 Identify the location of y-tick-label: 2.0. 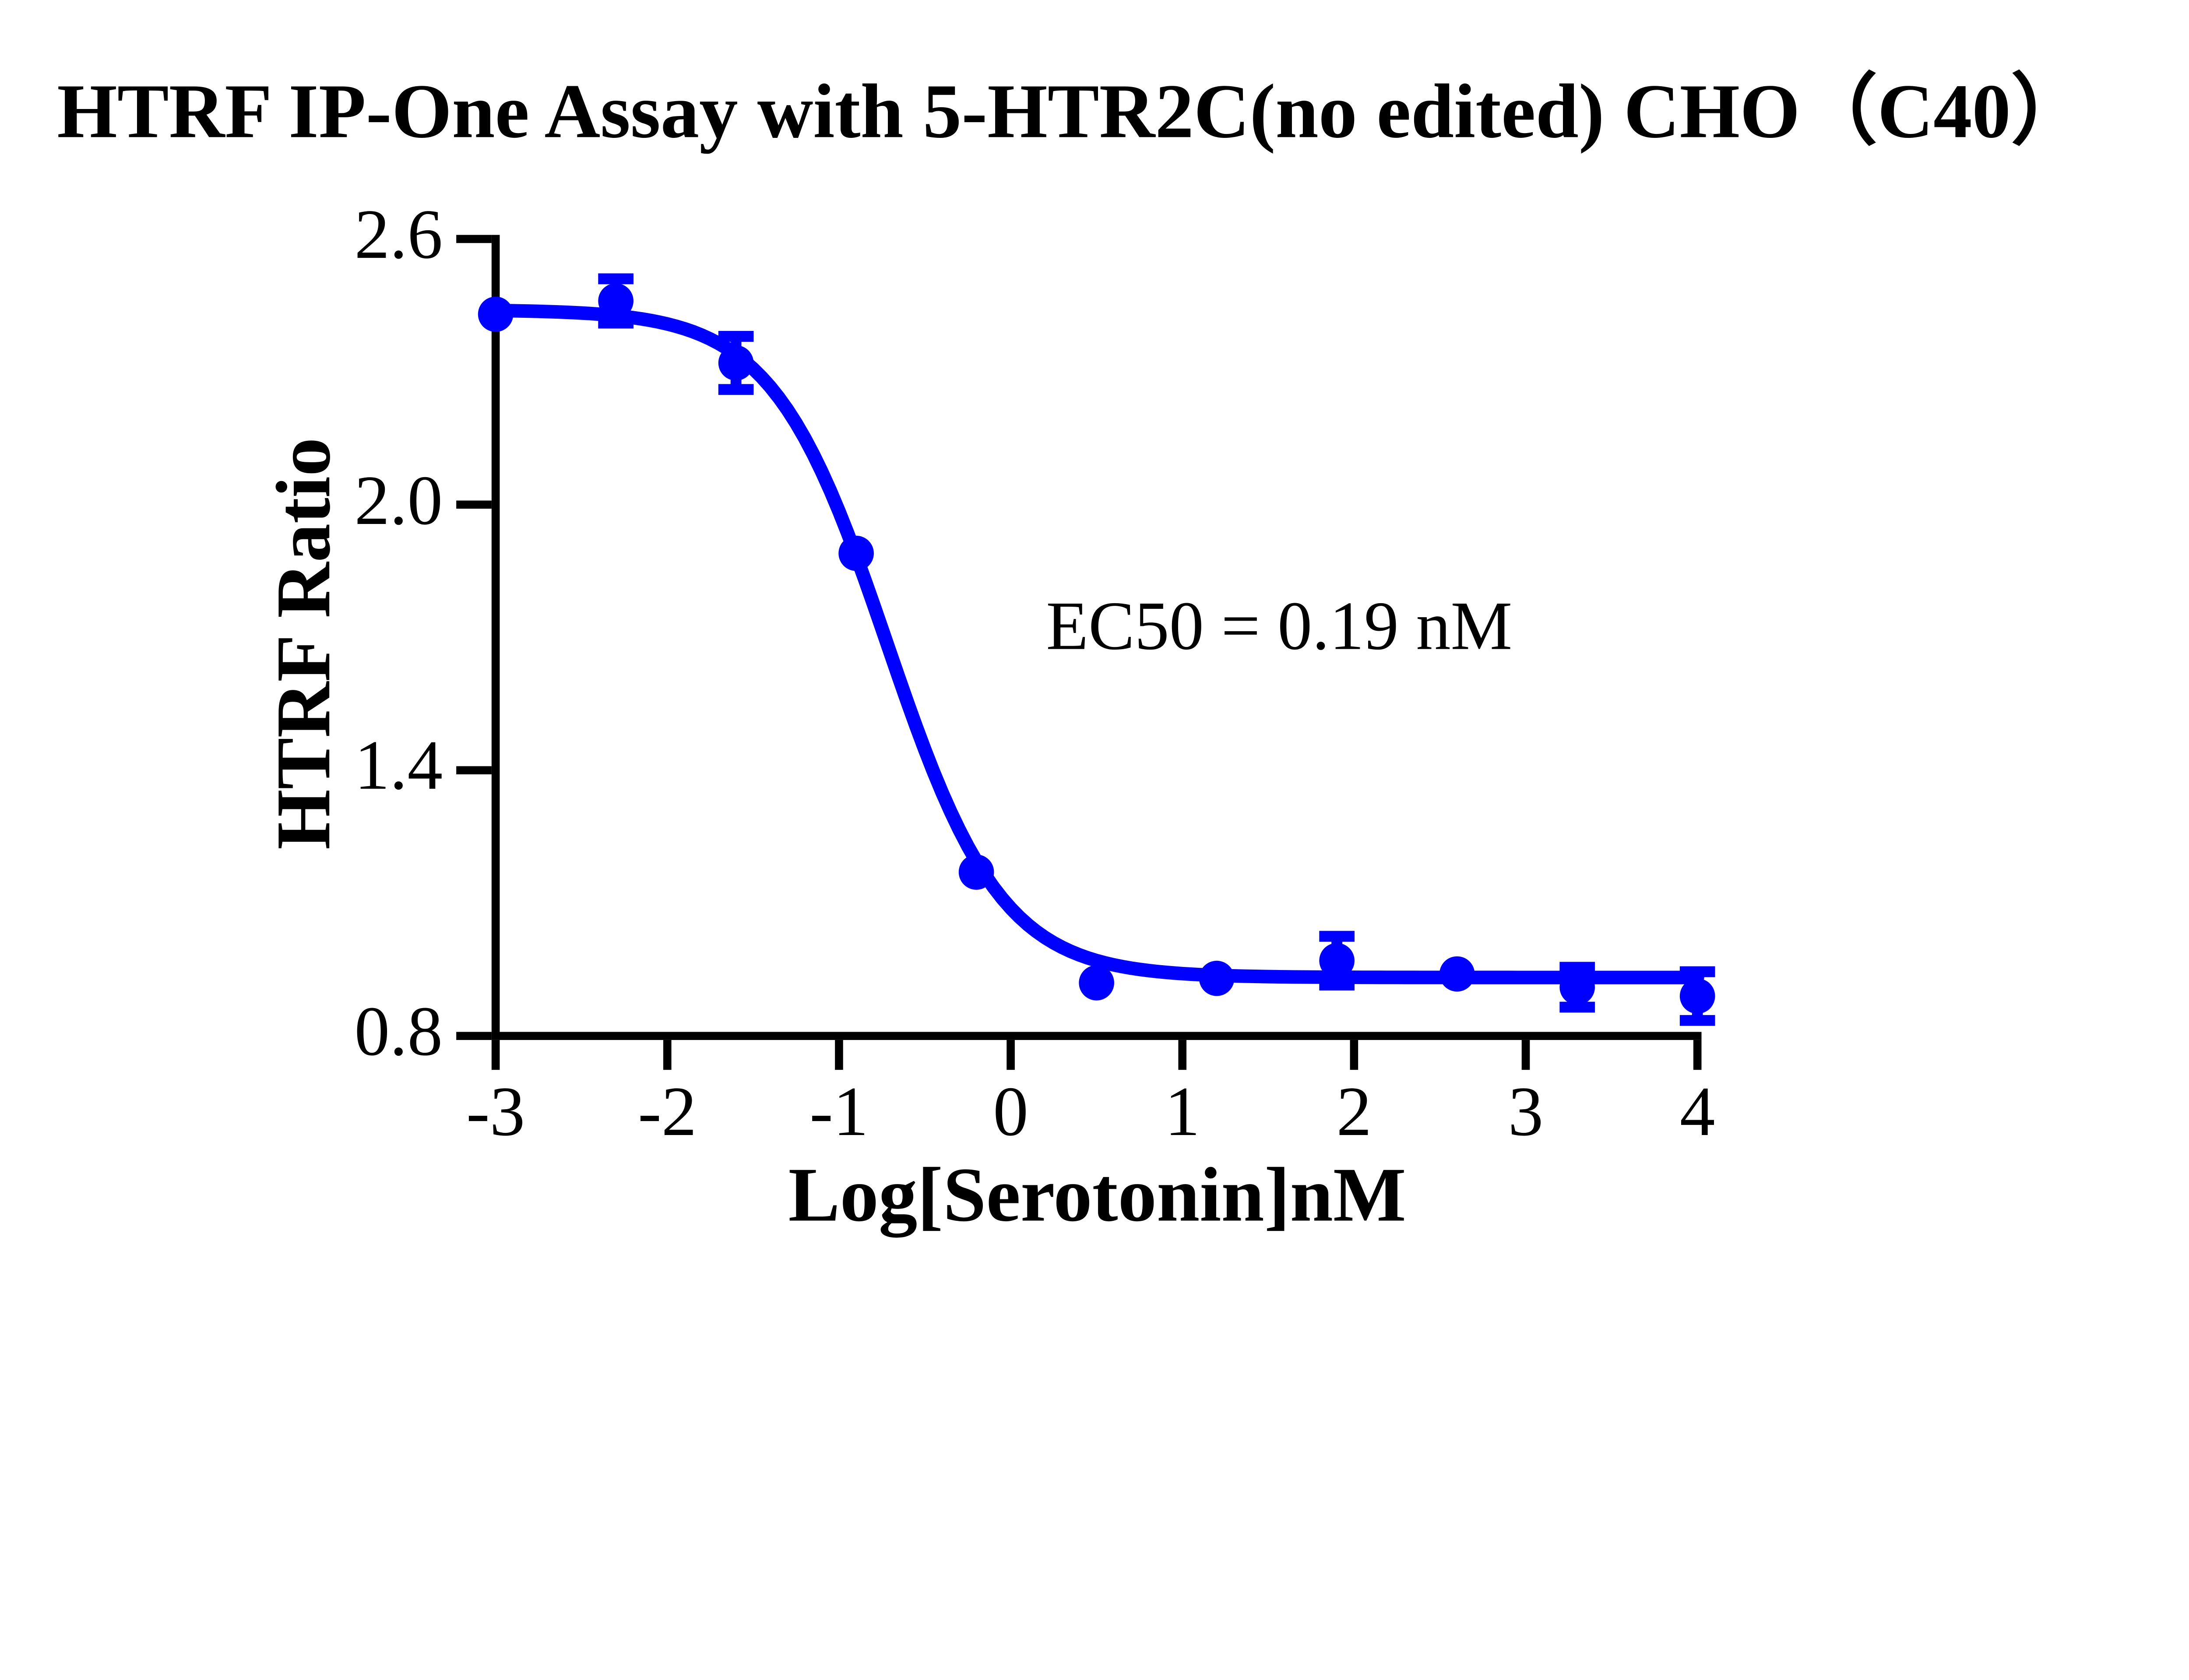
(399, 501).